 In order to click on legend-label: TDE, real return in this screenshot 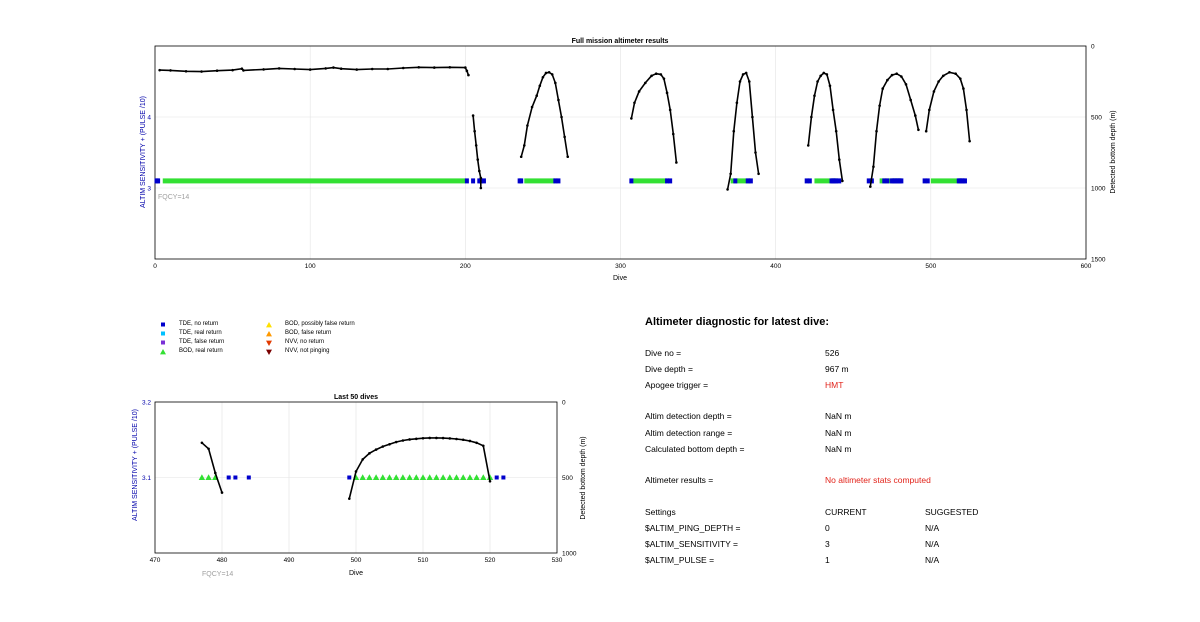, I will do `click(200, 333)`.